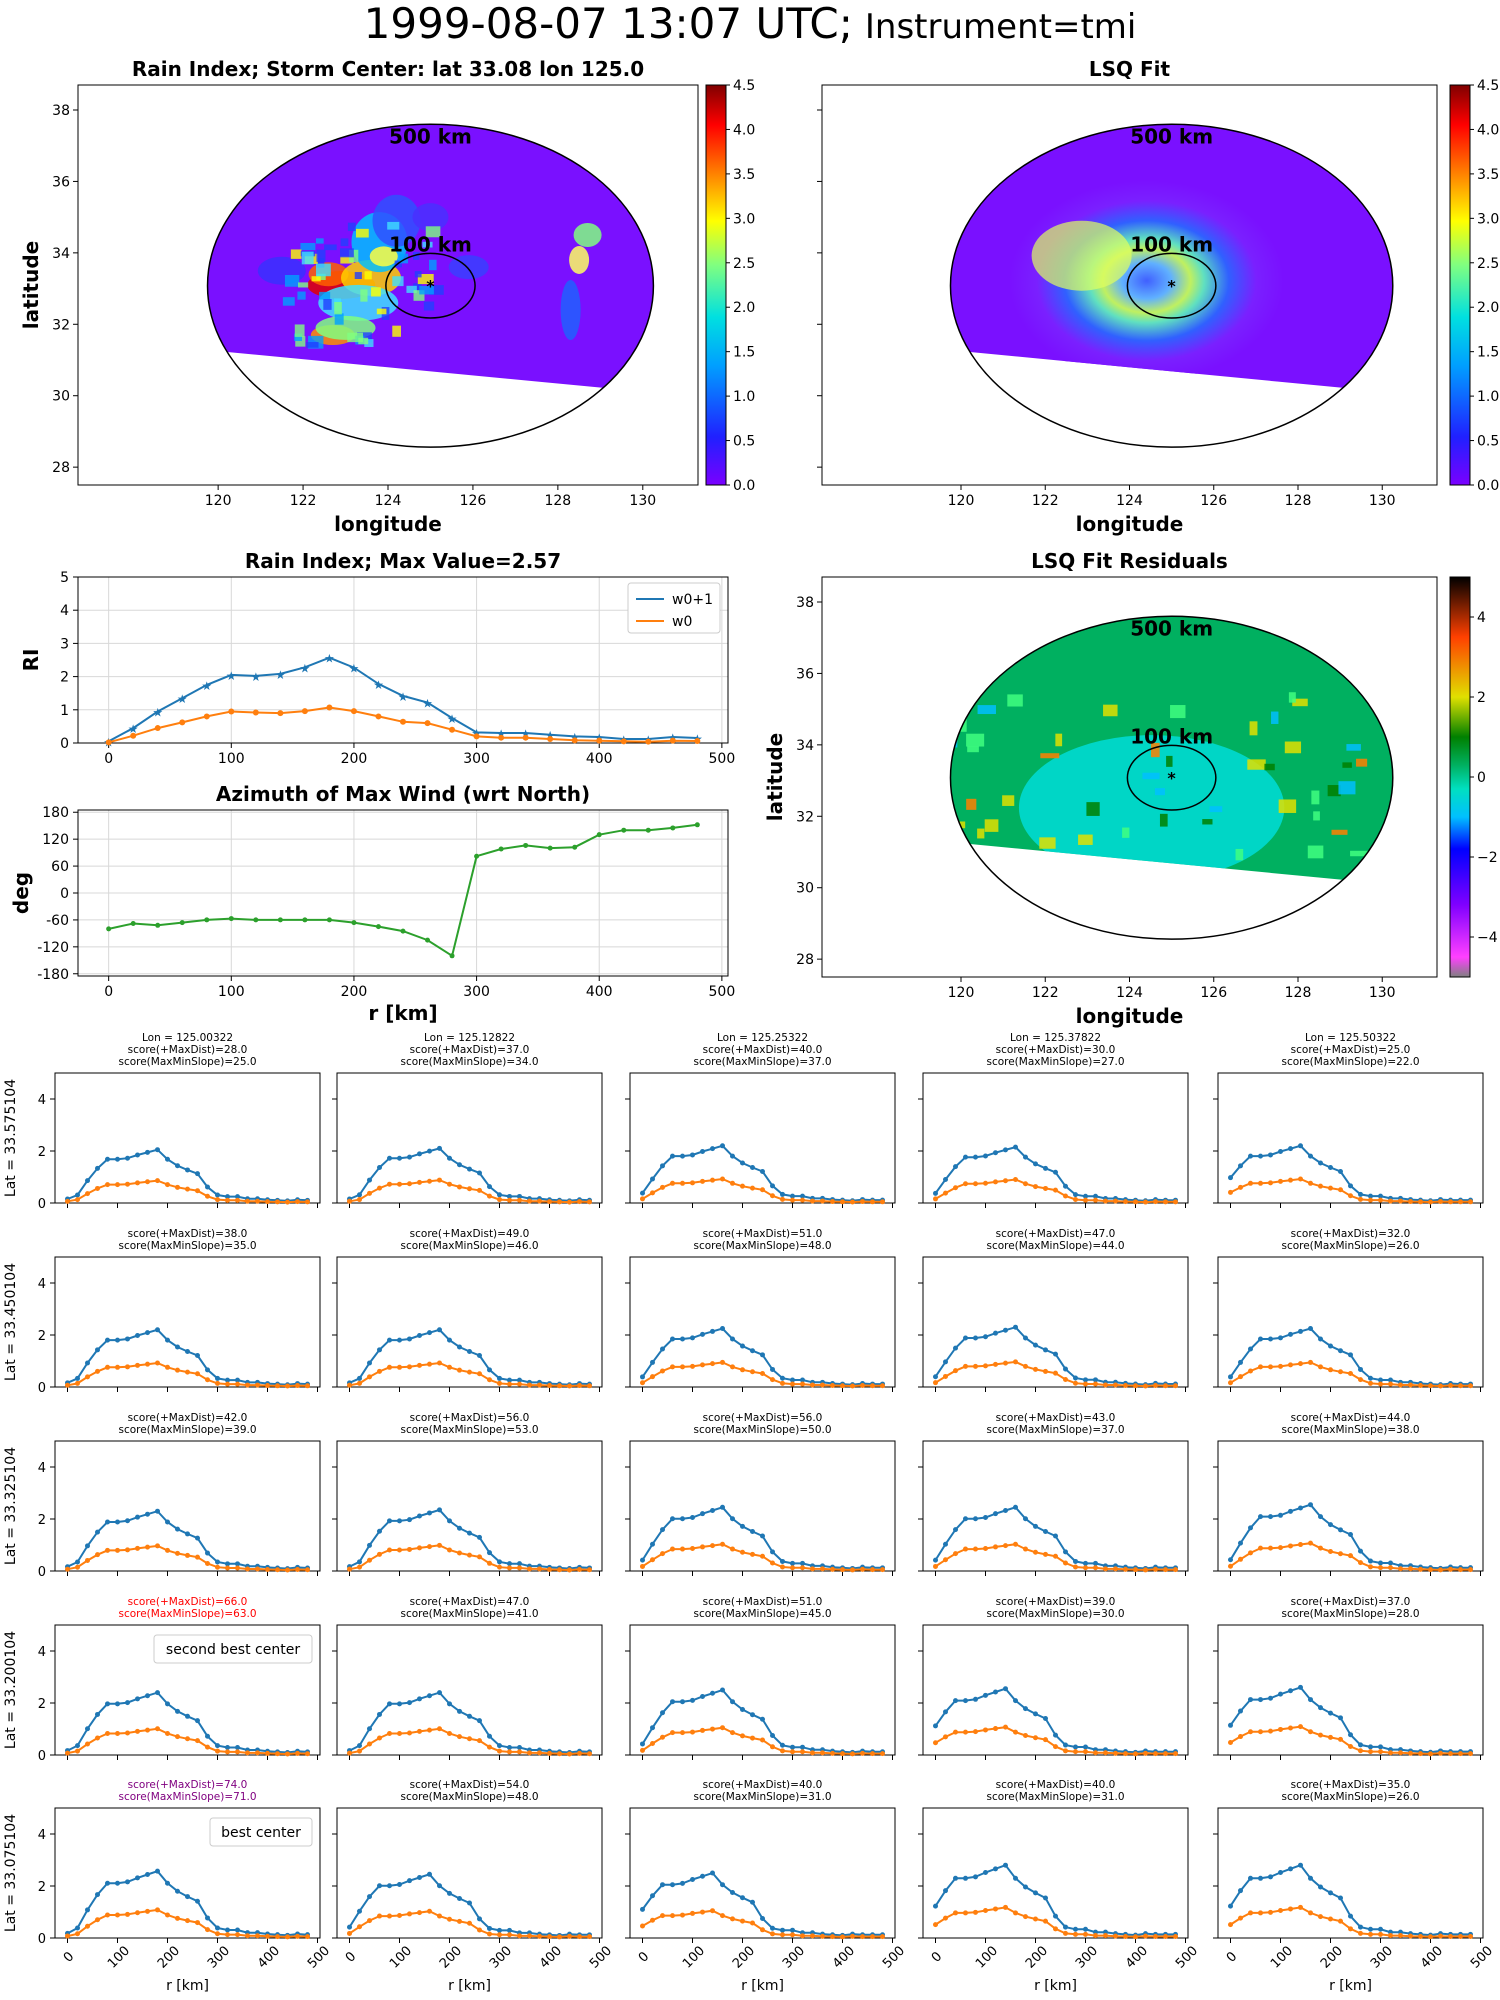  What do you see at coordinates (1282, 1957) in the screenshot?
I see `x-tick-label: 100` at bounding box center [1282, 1957].